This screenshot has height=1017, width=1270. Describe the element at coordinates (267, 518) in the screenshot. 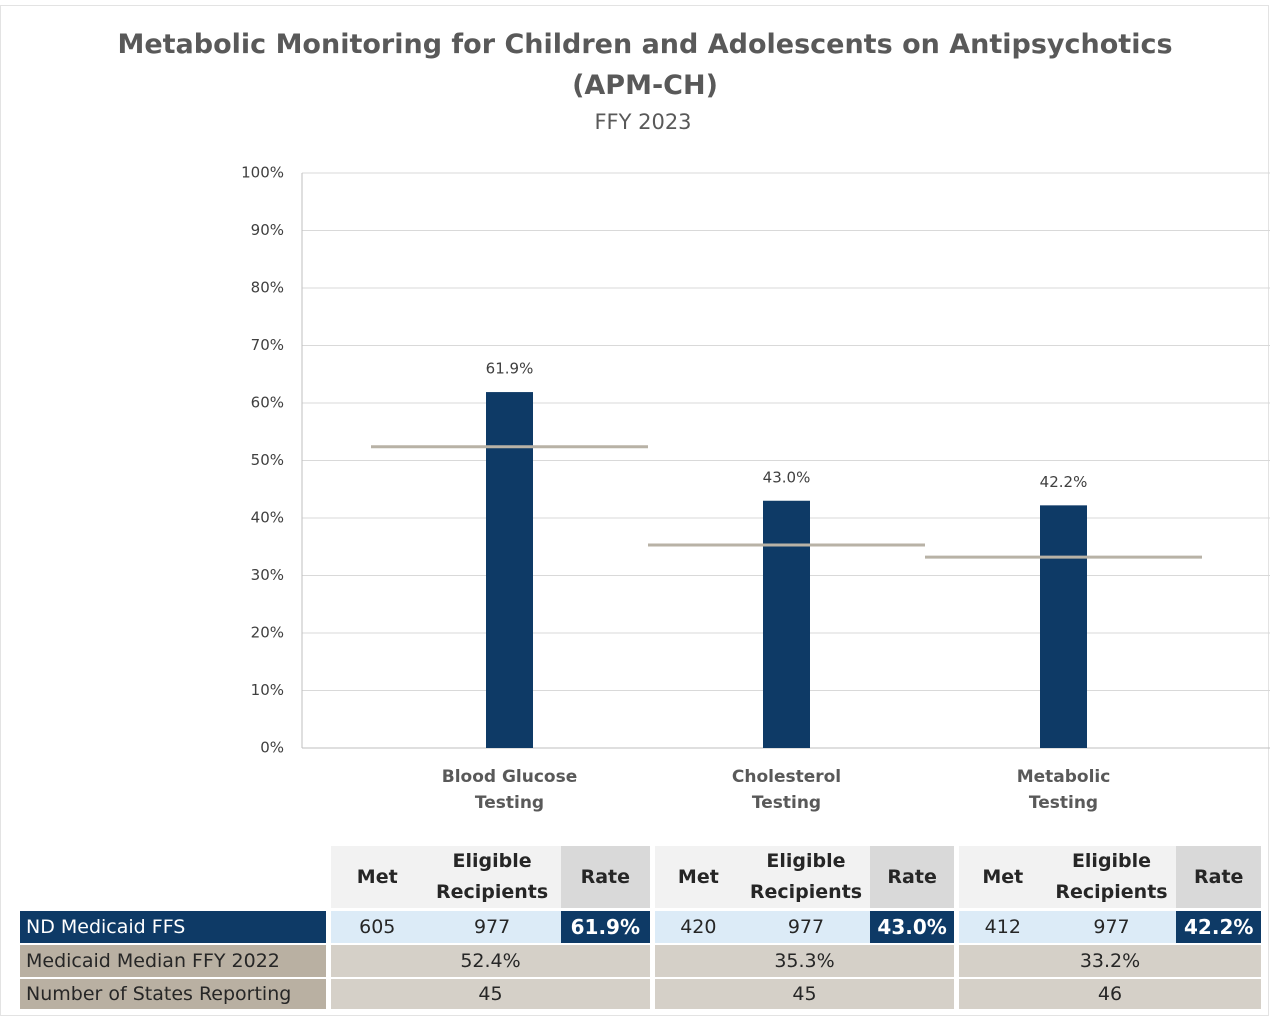

I see `y-tick-label: 40%` at that location.